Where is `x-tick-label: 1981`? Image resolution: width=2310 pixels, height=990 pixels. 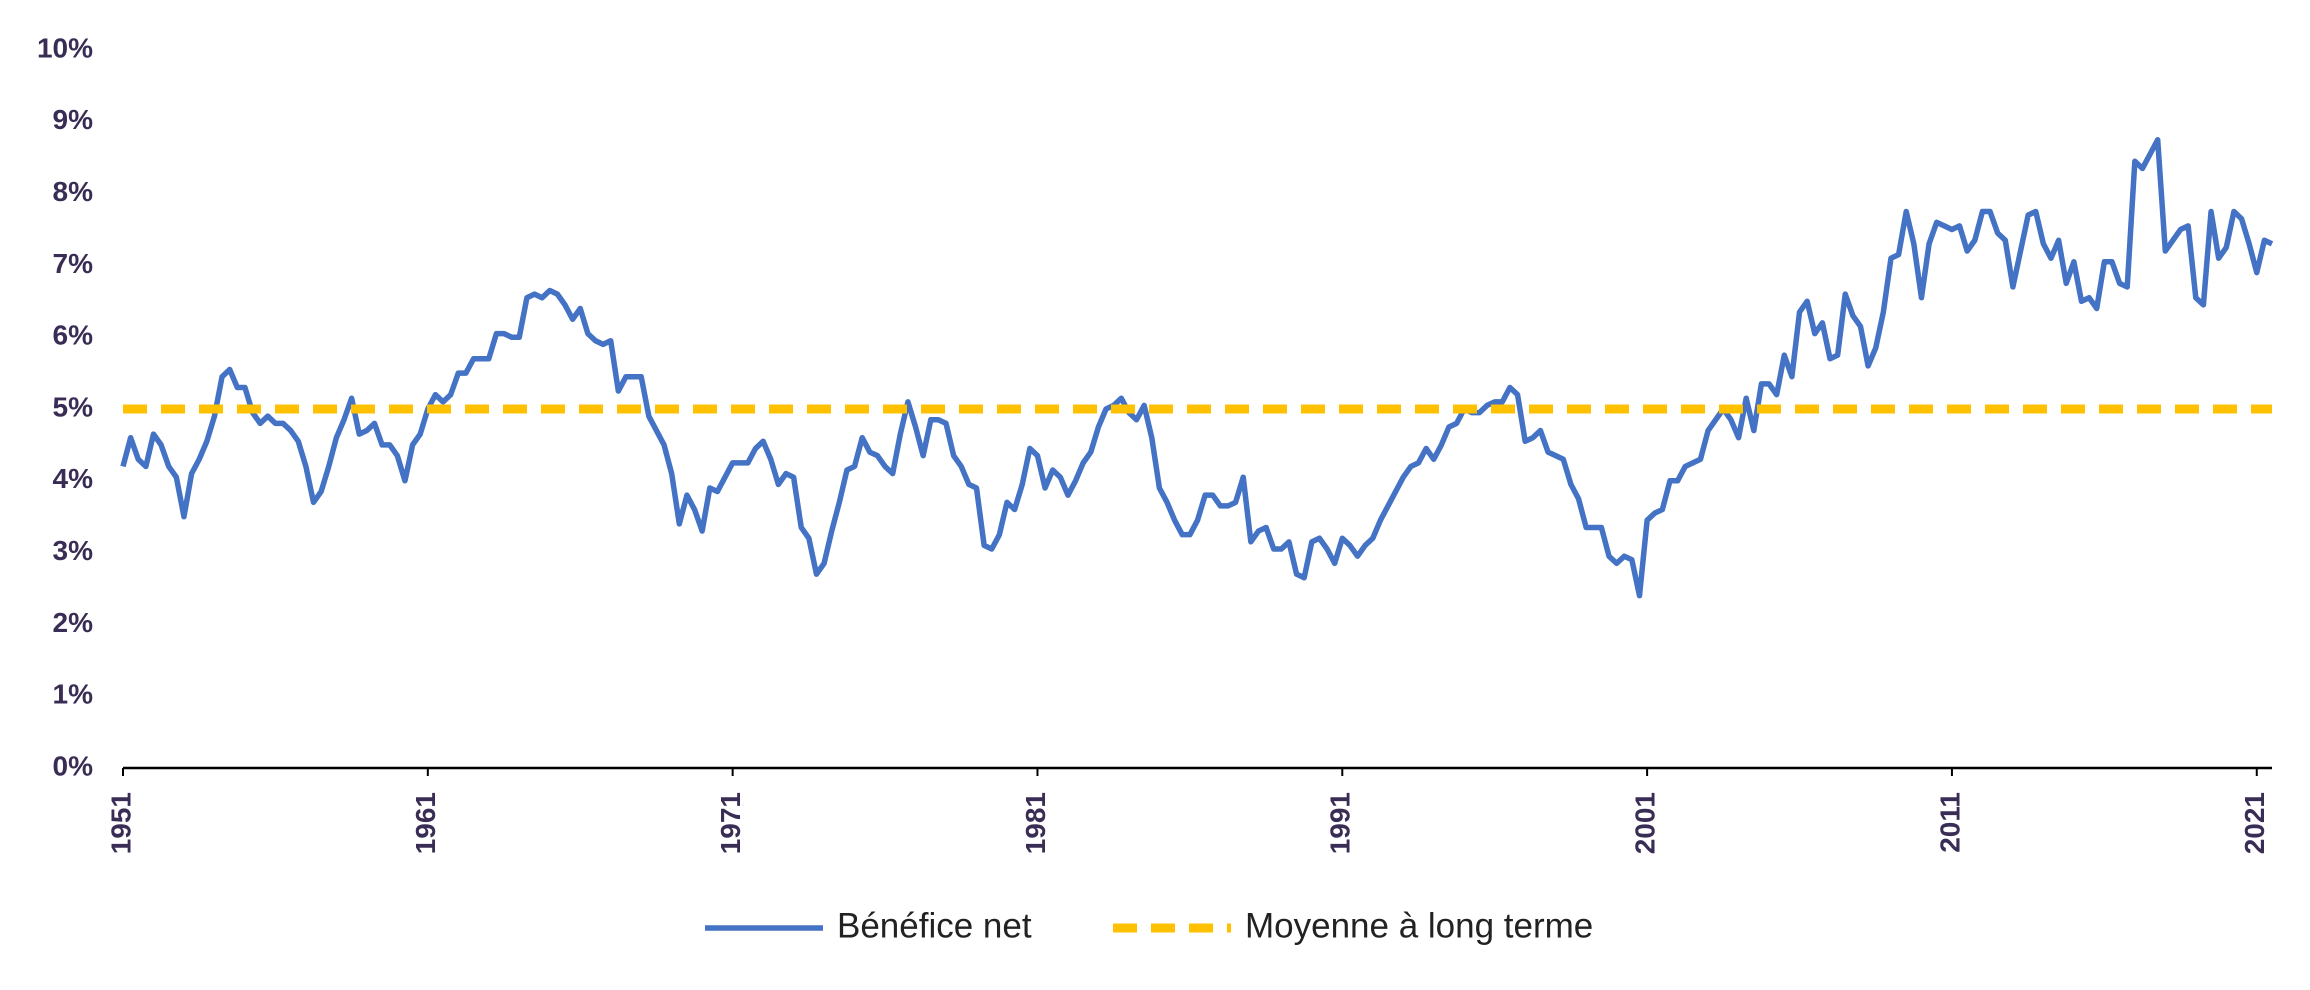
x-tick-label: 1981 is located at coordinates (1035, 823).